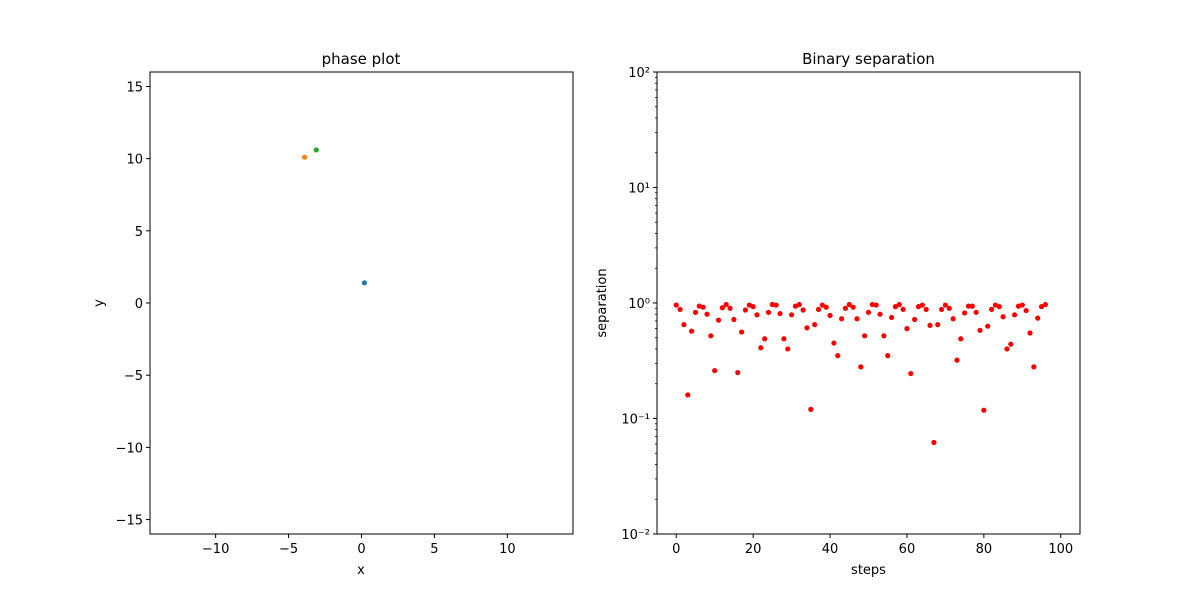 The image size is (1200, 600). Describe the element at coordinates (635, 420) in the screenshot. I see `binary-separation-y-tick-label: 10⁻¹` at that location.